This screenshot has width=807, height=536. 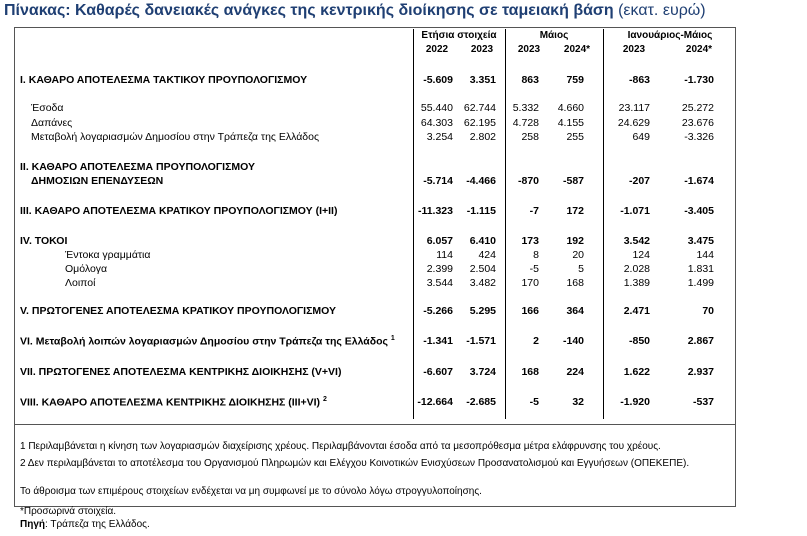 What do you see at coordinates (439, 269) in the screenshot?
I see `cell: 2.399` at bounding box center [439, 269].